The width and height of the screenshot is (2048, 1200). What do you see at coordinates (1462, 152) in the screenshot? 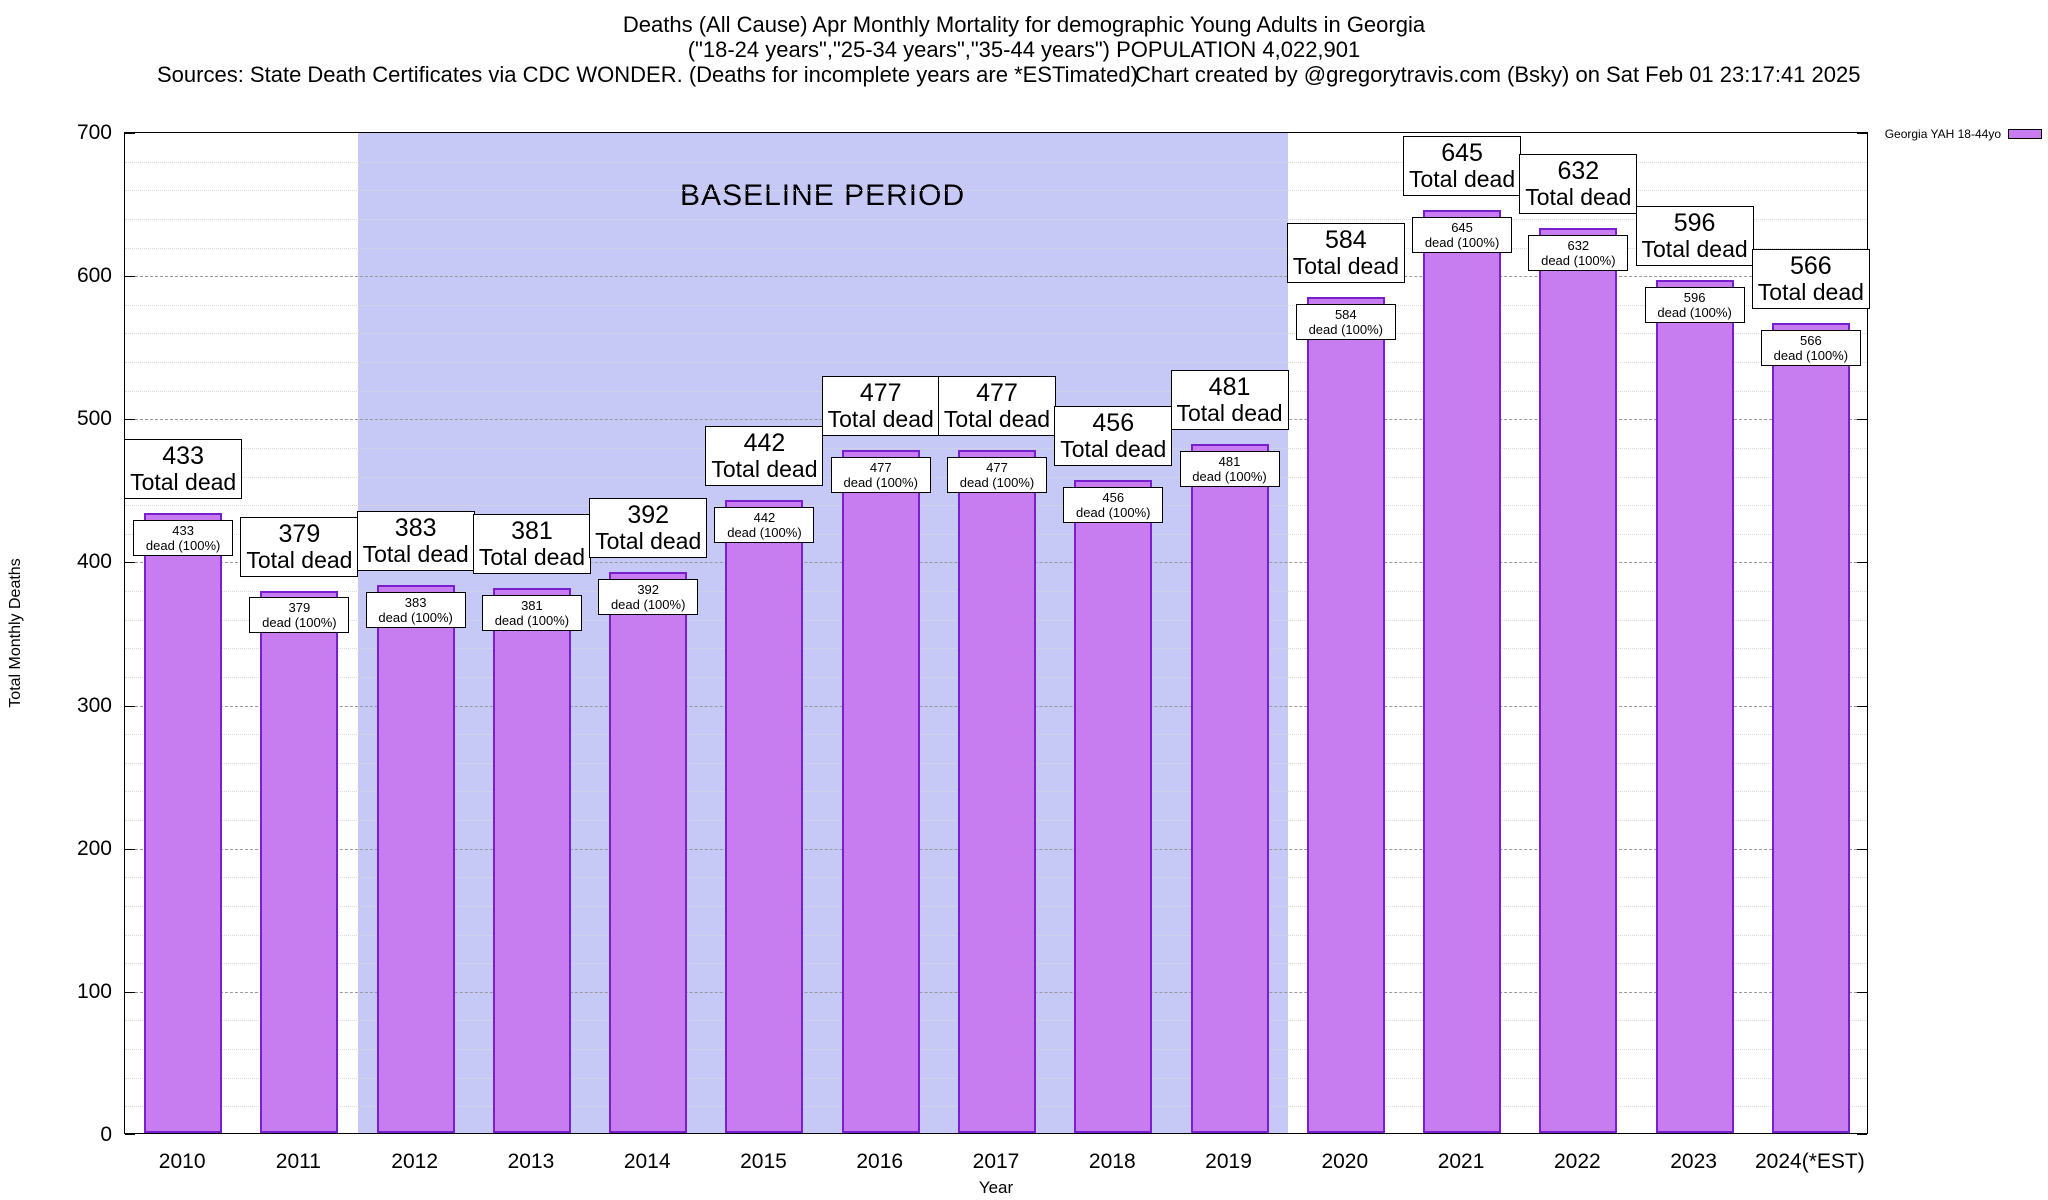
I see `bar-total-value-2021: 645` at bounding box center [1462, 152].